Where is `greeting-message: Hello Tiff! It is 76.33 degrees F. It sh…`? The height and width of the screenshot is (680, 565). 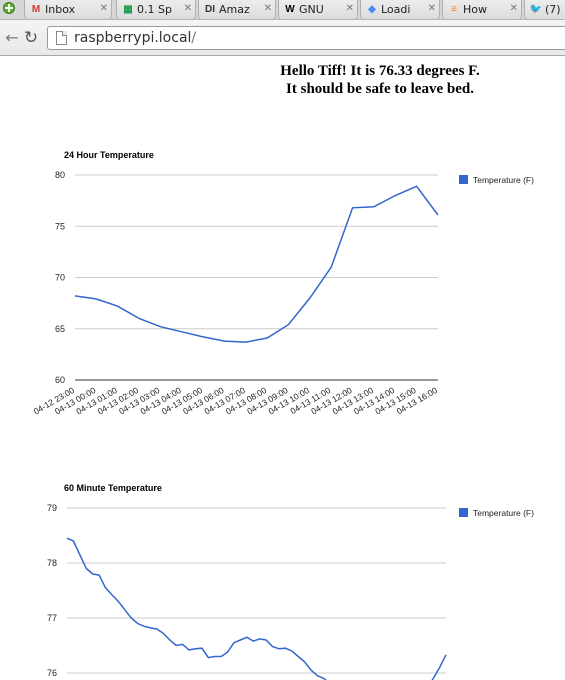 greeting-message: Hello Tiff! It is 76.33 degrees F. It sh… is located at coordinates (380, 80).